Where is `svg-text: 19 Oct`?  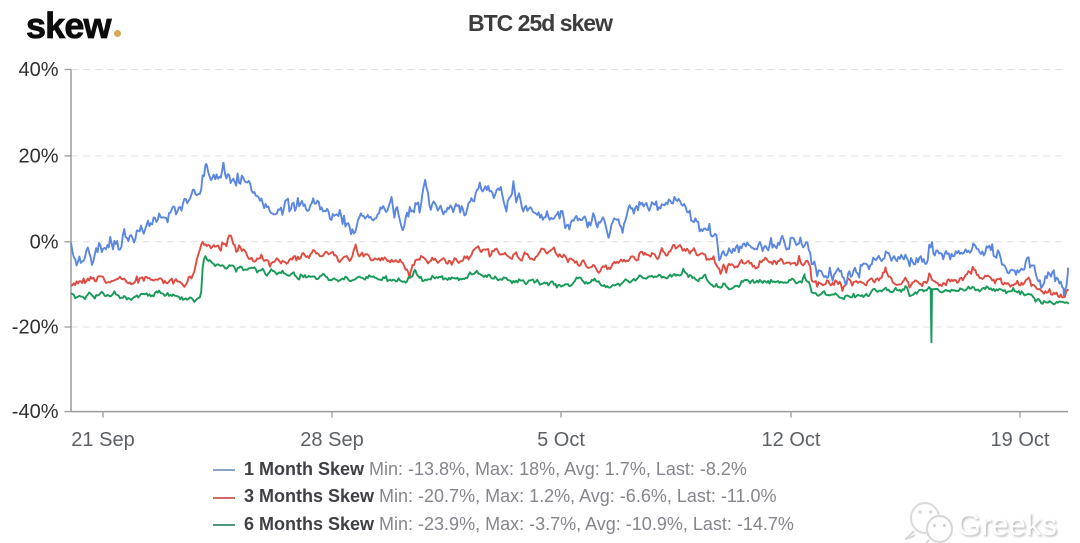 svg-text: 19 Oct is located at coordinates (1020, 440).